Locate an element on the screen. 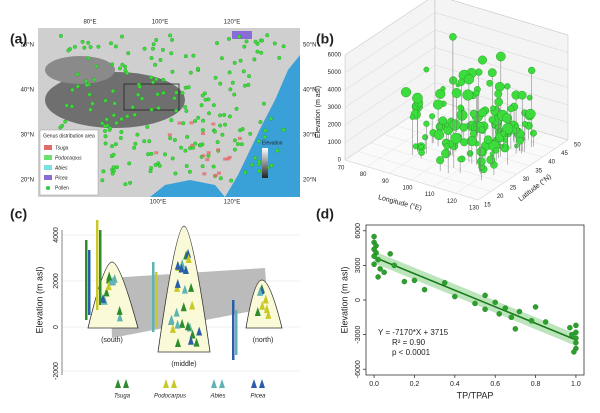 The height and width of the screenshot is (413, 600). y-tick-label: 0 is located at coordinates (358, 300).